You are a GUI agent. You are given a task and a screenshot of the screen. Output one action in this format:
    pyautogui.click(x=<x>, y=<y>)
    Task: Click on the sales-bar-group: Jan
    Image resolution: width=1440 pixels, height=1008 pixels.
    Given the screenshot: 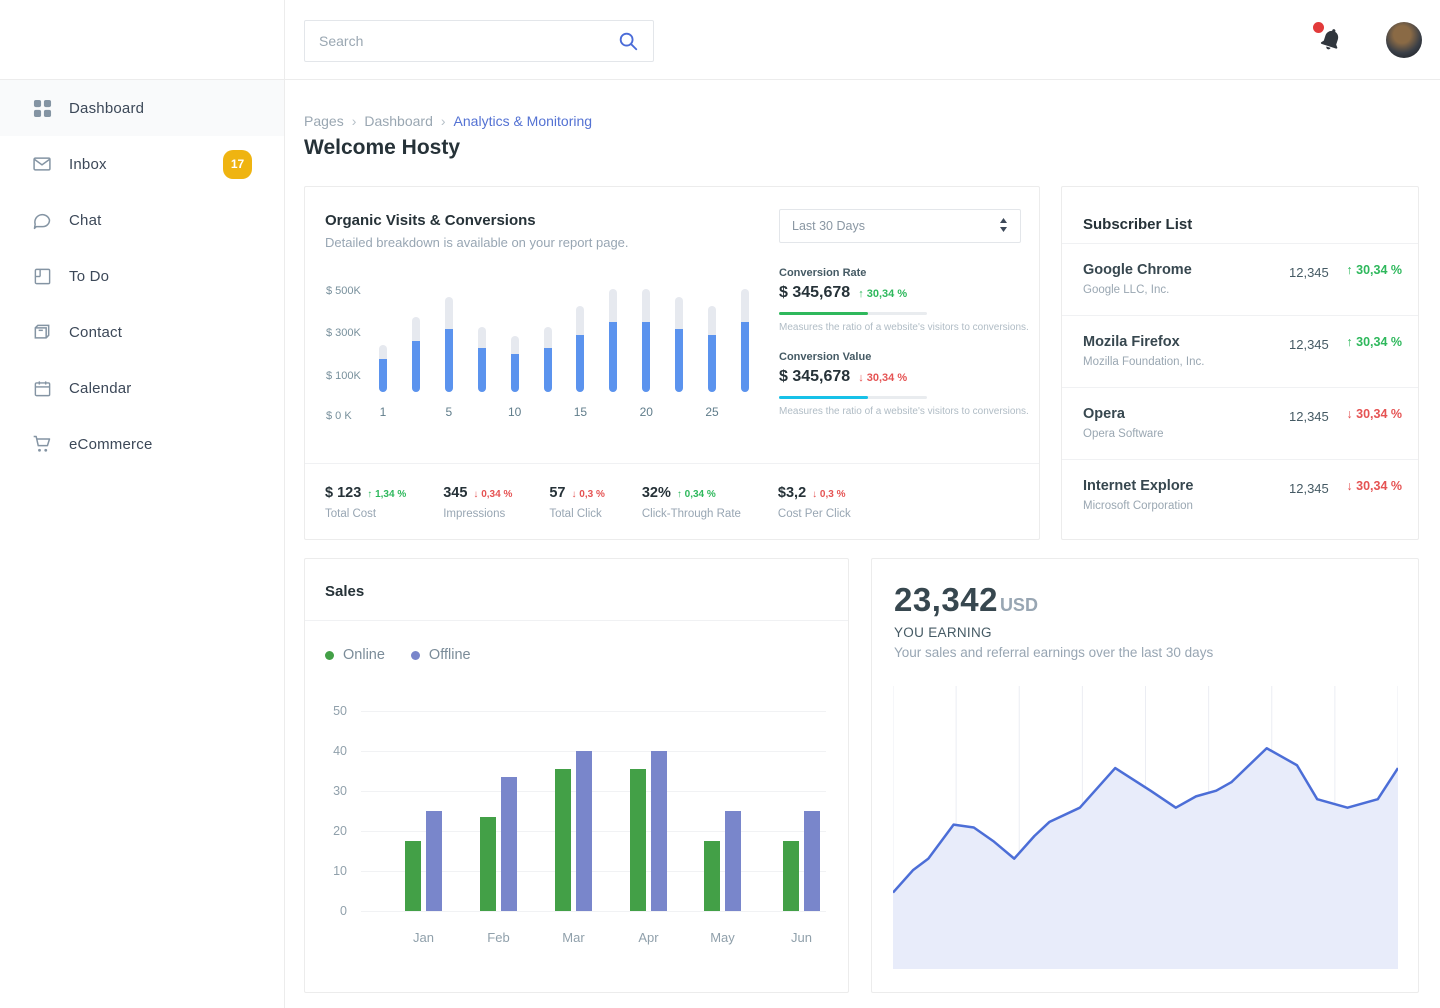 What is the action you would take?
    pyautogui.click(x=423, y=878)
    